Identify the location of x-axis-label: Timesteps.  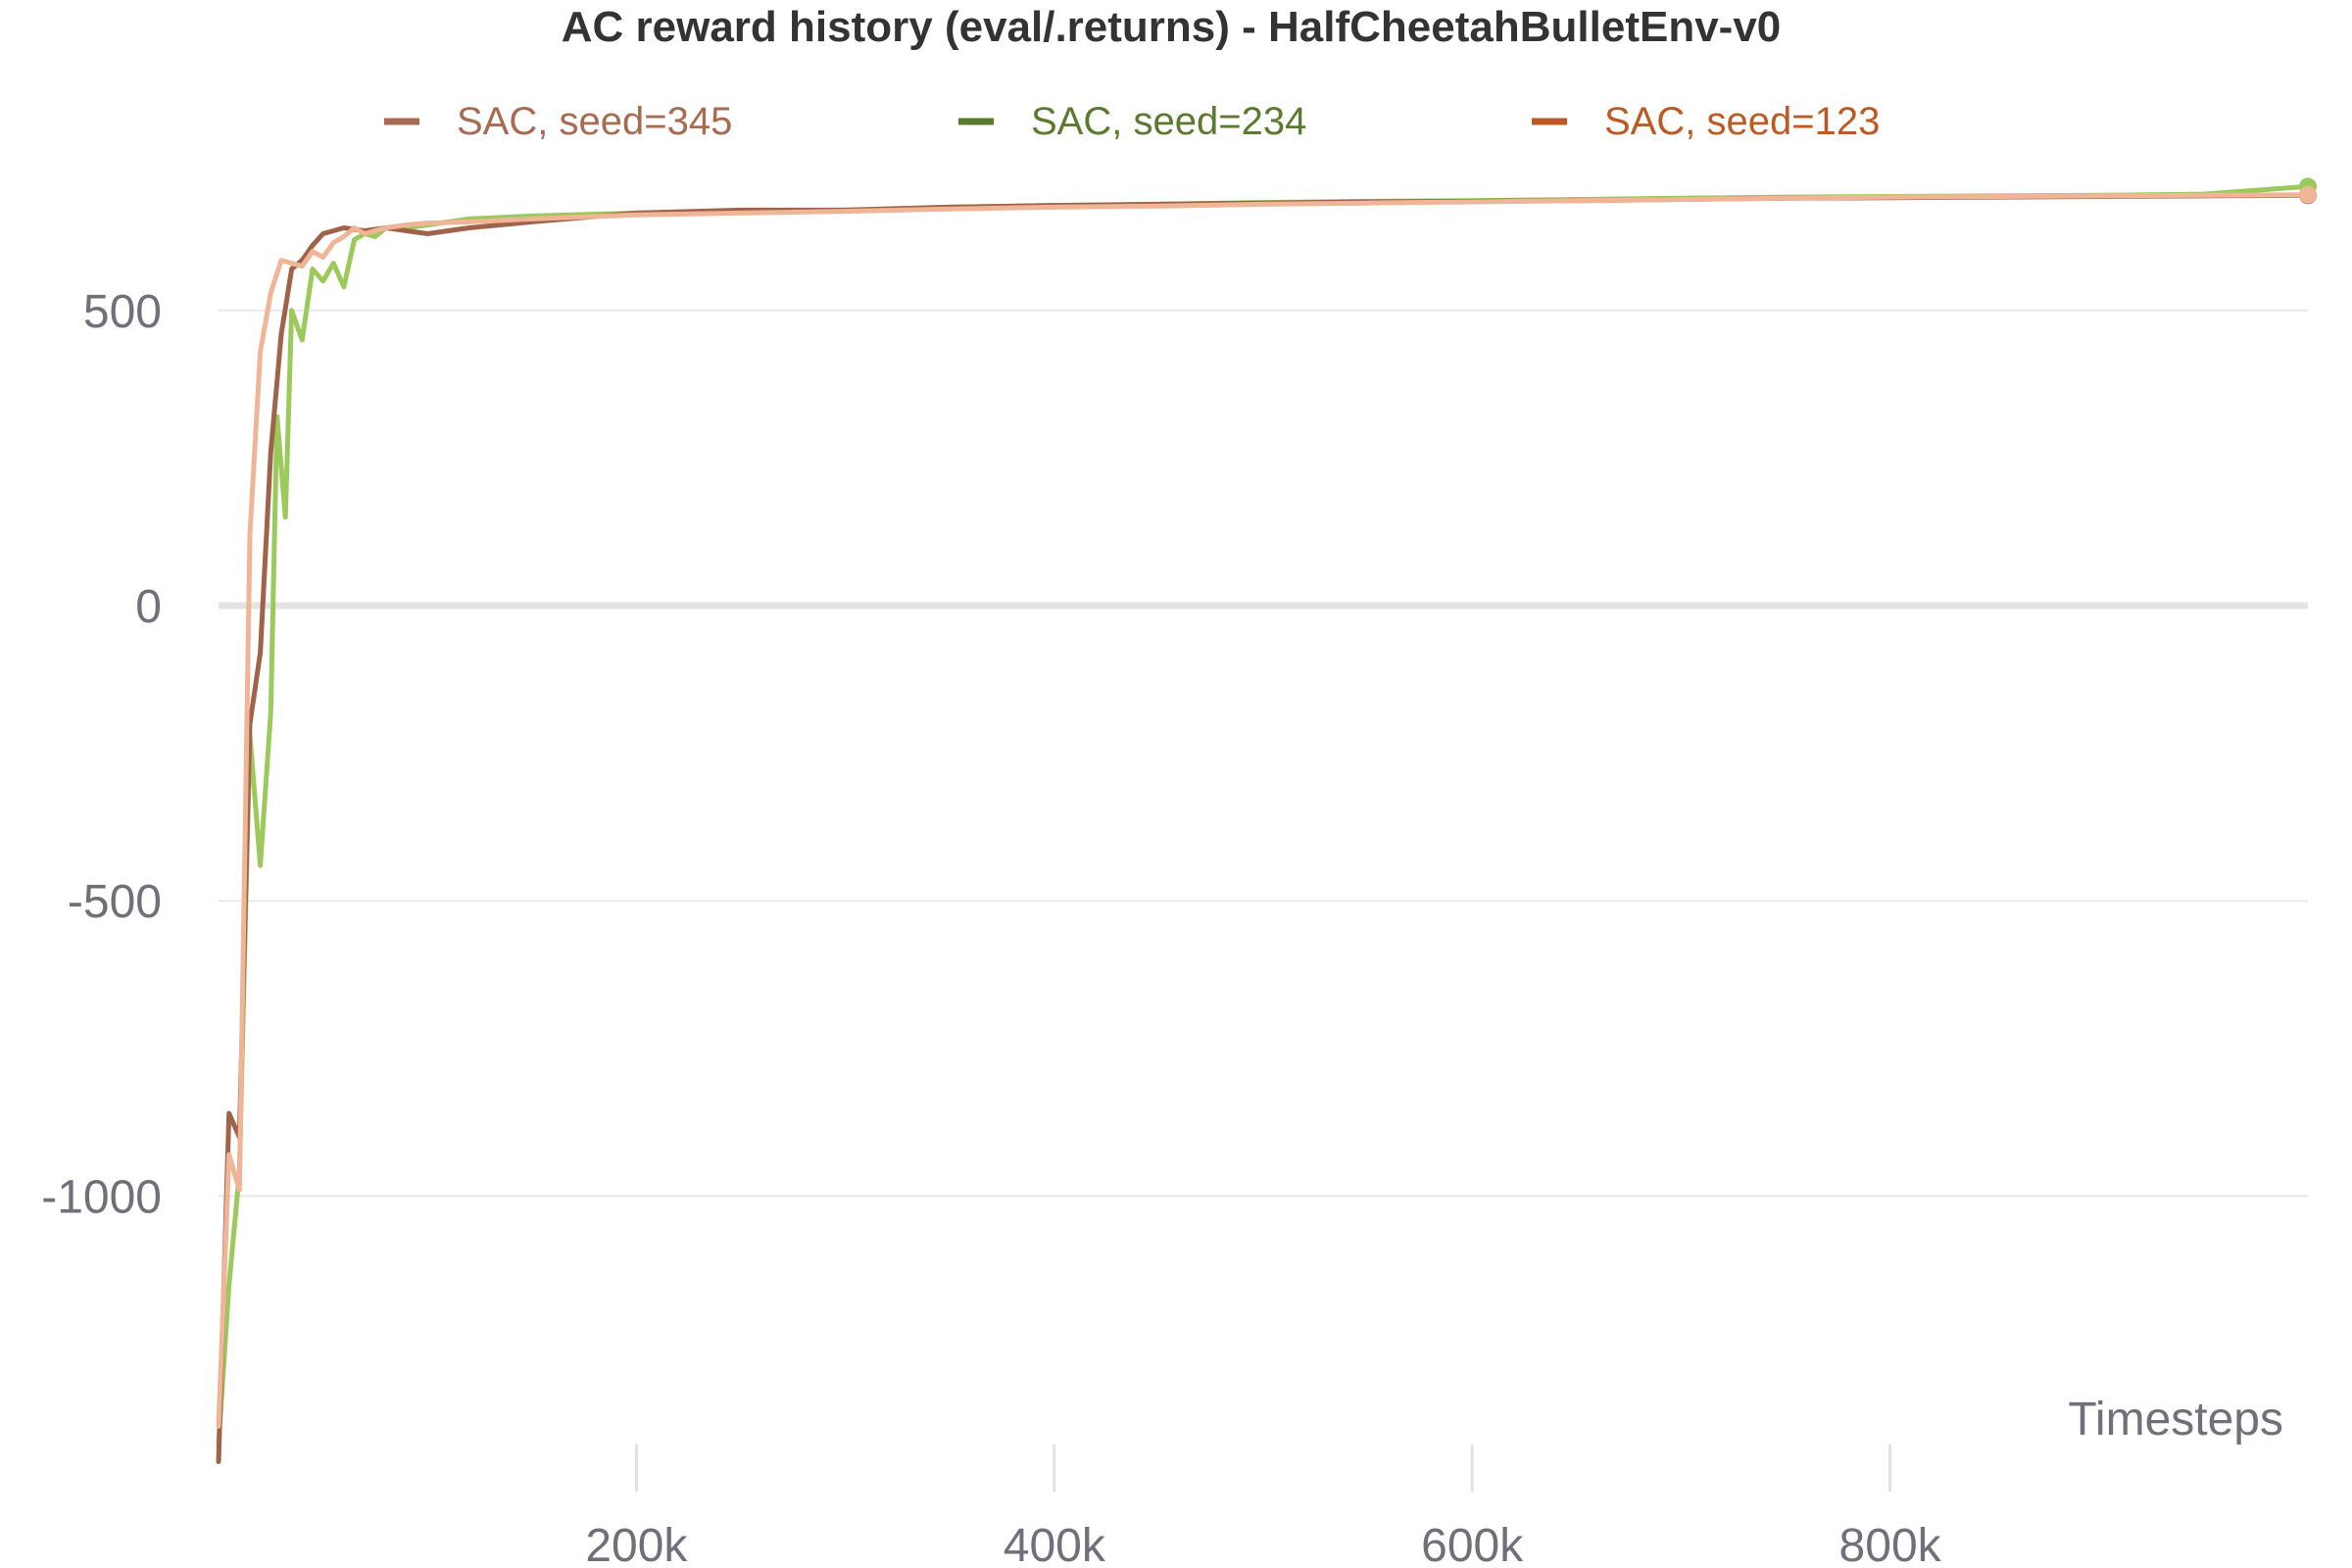
(2175, 1420).